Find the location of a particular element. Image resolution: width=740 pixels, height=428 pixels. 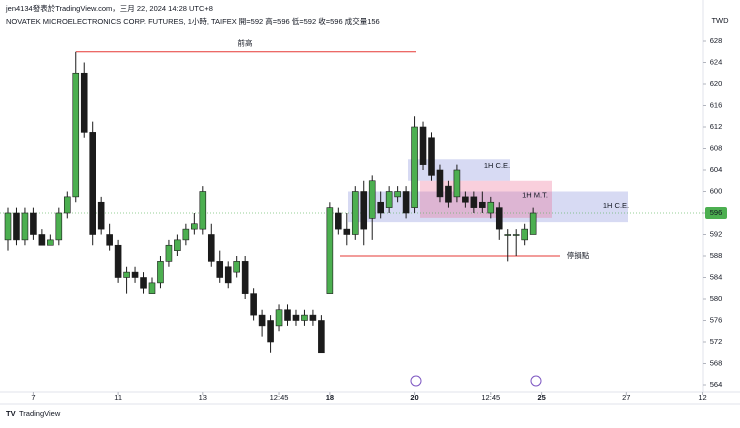

y-tick-label: 584 is located at coordinates (716, 276).